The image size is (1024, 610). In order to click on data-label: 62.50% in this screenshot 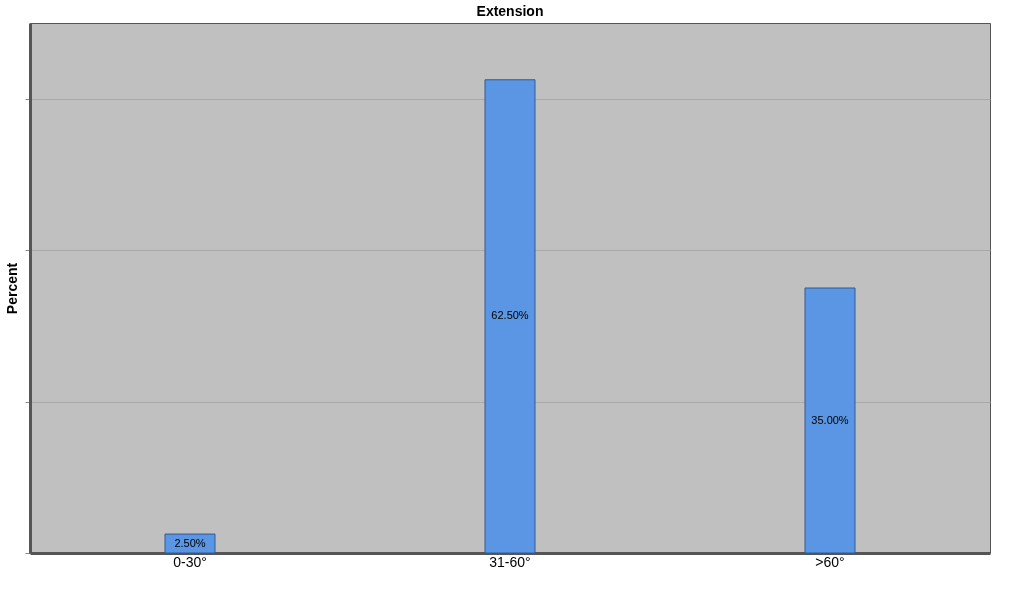, I will do `click(510, 315)`.